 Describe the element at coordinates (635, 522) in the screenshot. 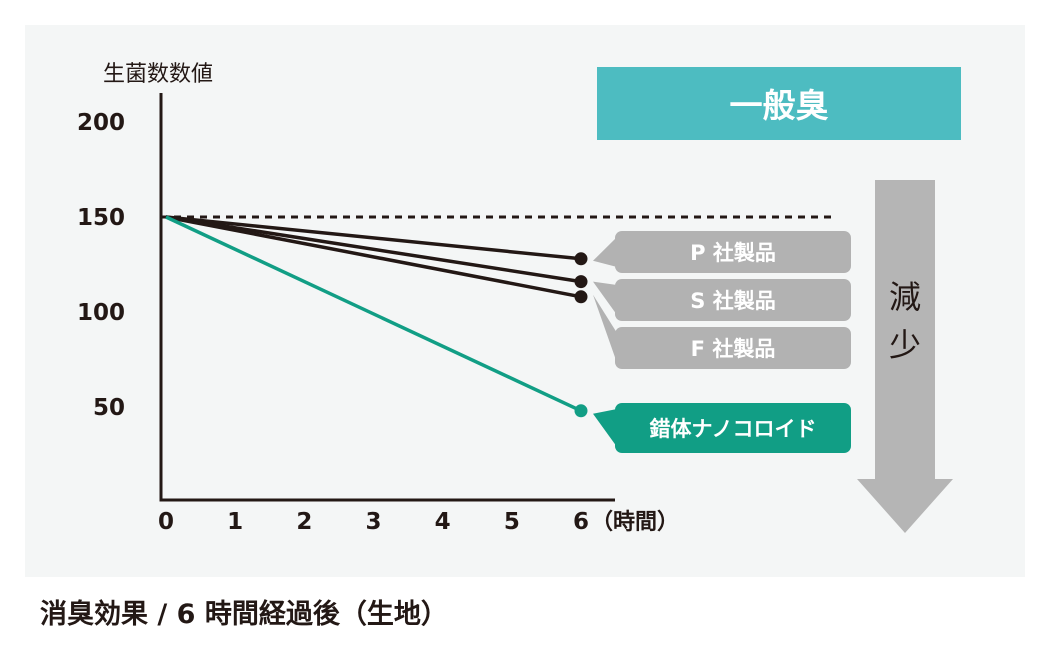

I see `x-axis-unit-label: （時間）` at that location.